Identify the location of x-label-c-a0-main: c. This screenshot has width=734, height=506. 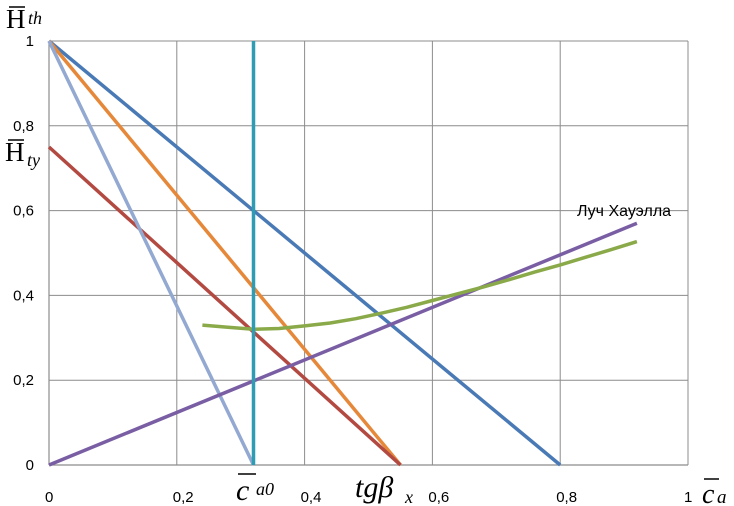
(242, 490).